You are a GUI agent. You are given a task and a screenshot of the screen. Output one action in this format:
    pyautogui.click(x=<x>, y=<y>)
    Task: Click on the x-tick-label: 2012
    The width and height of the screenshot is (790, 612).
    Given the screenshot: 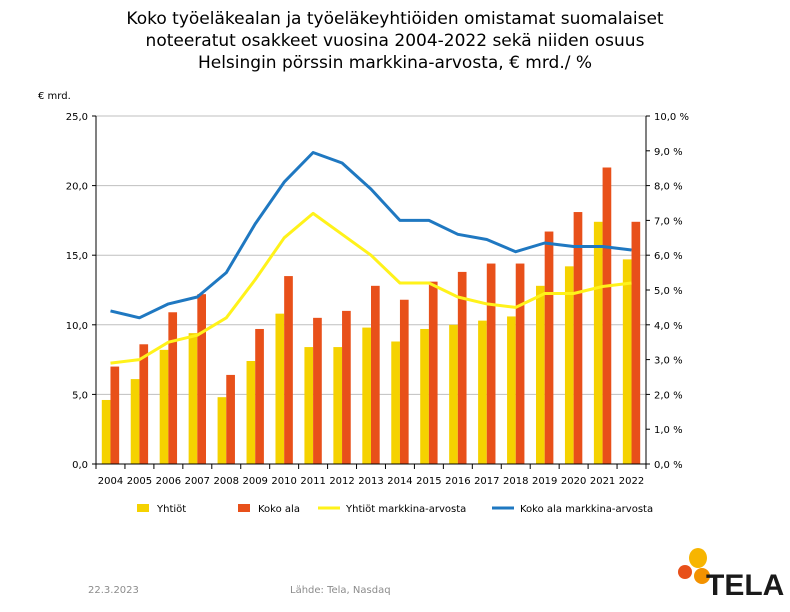 What is the action you would take?
    pyautogui.click(x=341, y=481)
    